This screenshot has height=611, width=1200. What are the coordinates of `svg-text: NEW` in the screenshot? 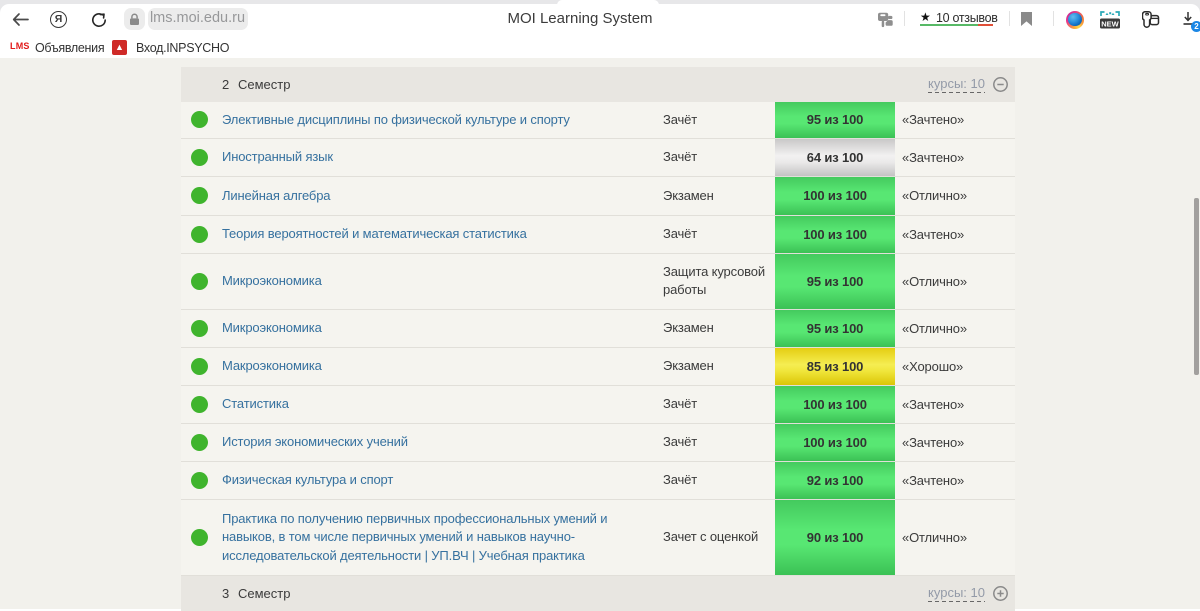 It's located at (1110, 23).